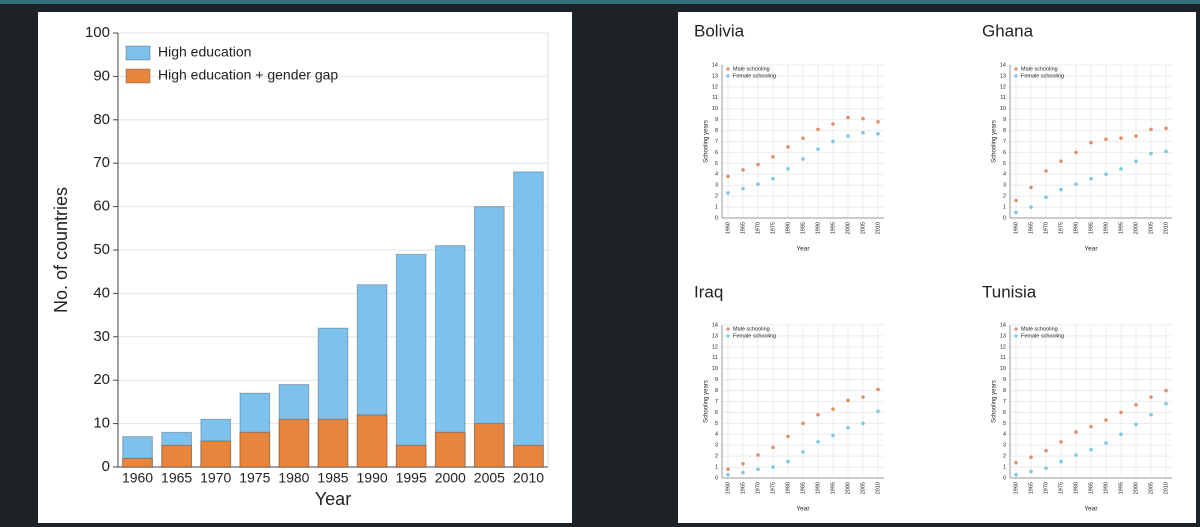  Describe the element at coordinates (716, 457) in the screenshot. I see `y-tick-label: 2` at that location.